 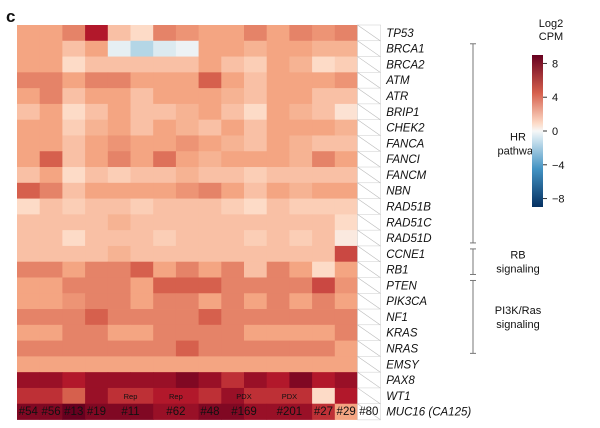 What do you see at coordinates (555, 64) in the screenshot?
I see `colorbar-tick-label: 8` at bounding box center [555, 64].